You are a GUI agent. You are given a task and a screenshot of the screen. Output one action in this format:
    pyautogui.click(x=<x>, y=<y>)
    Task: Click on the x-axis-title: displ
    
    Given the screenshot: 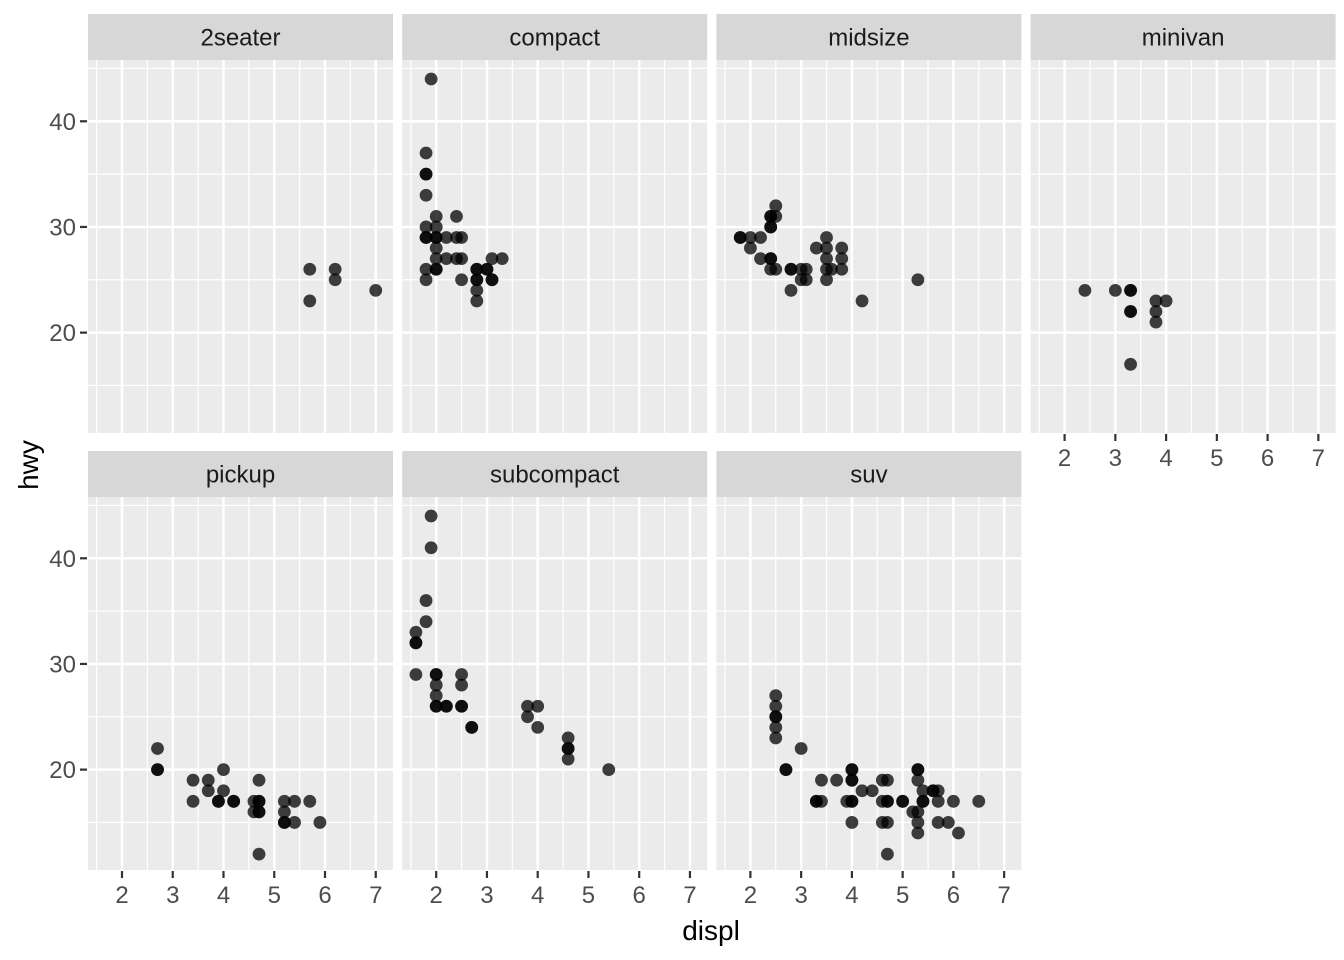 What is the action you would take?
    pyautogui.click(x=711, y=930)
    